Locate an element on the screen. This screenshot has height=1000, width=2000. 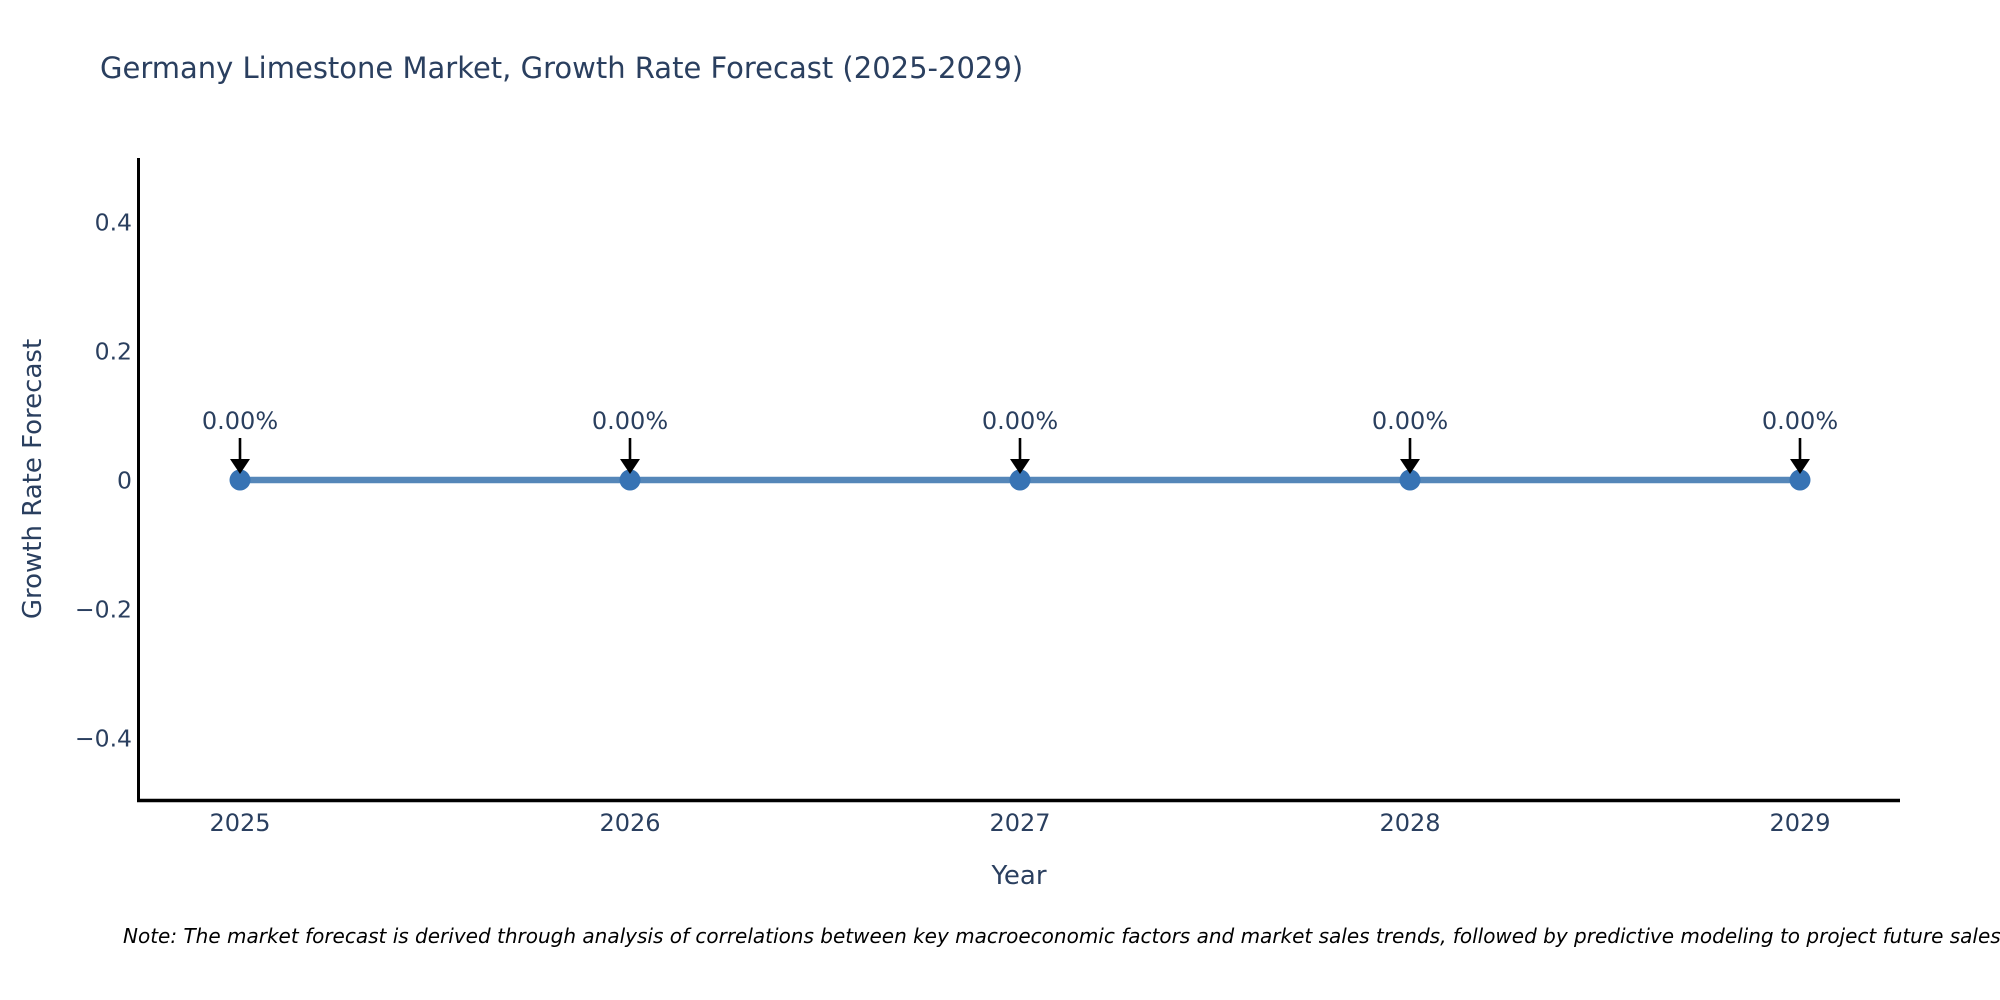
growth-rate-trace is located at coordinates (1020, 480).